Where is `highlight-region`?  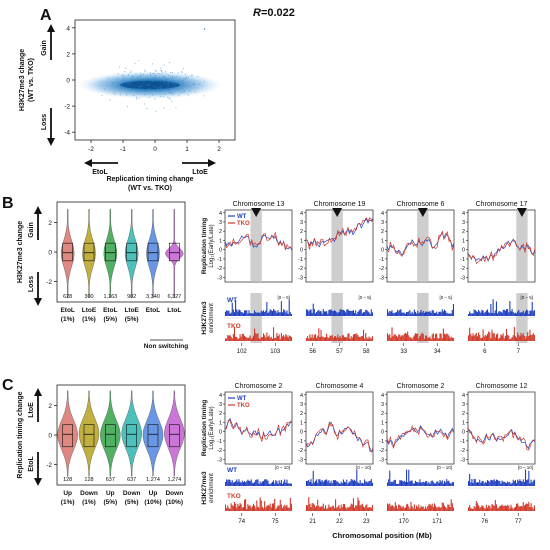
highlight-region is located at coordinates (337, 246).